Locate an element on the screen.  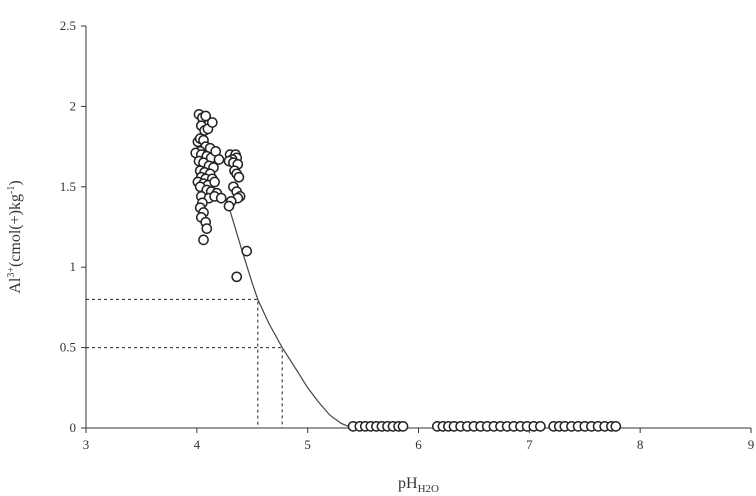
x-tick-label: 9 is located at coordinates (751, 444).